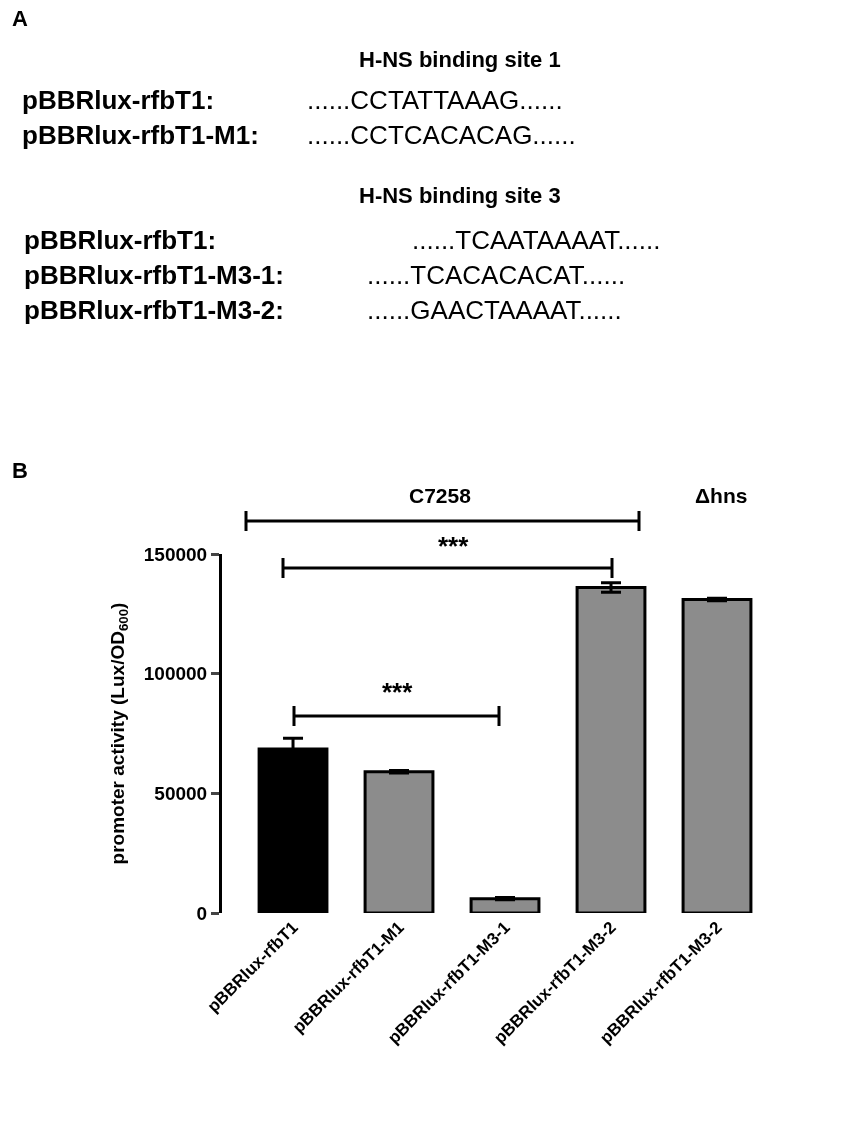 This screenshot has height=1133, width=854. I want to click on text: C7258, so click(440, 495).